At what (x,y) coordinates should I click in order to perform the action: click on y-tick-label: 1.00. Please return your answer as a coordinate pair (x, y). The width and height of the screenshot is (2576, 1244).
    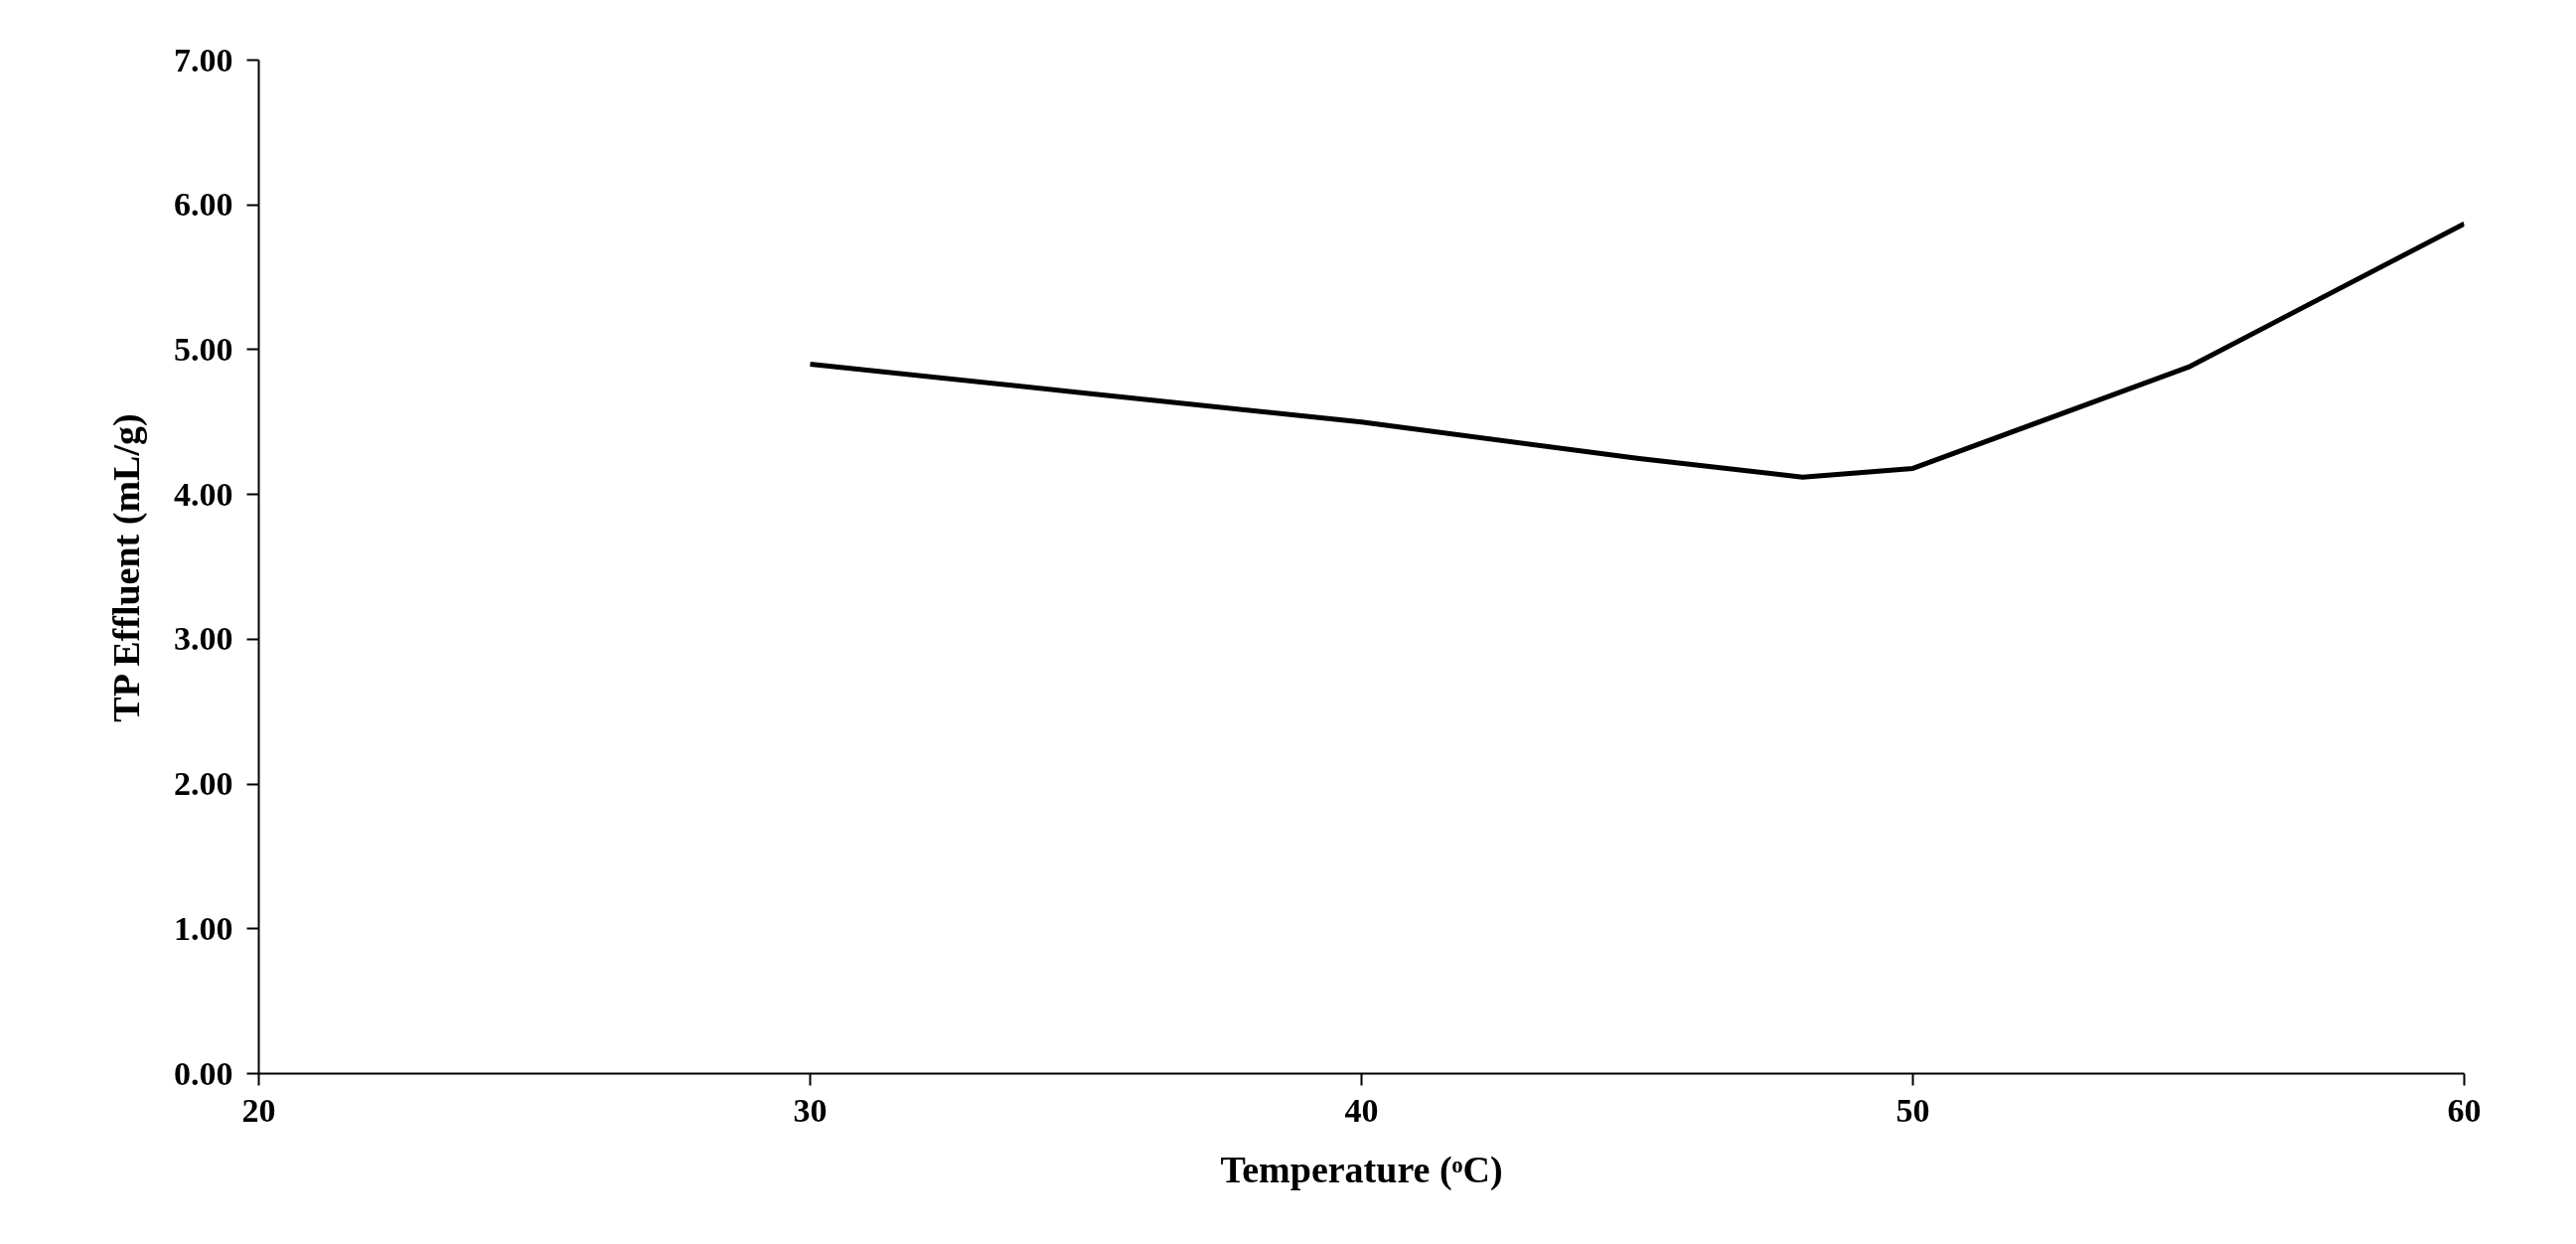
    Looking at the image, I should click on (203, 928).